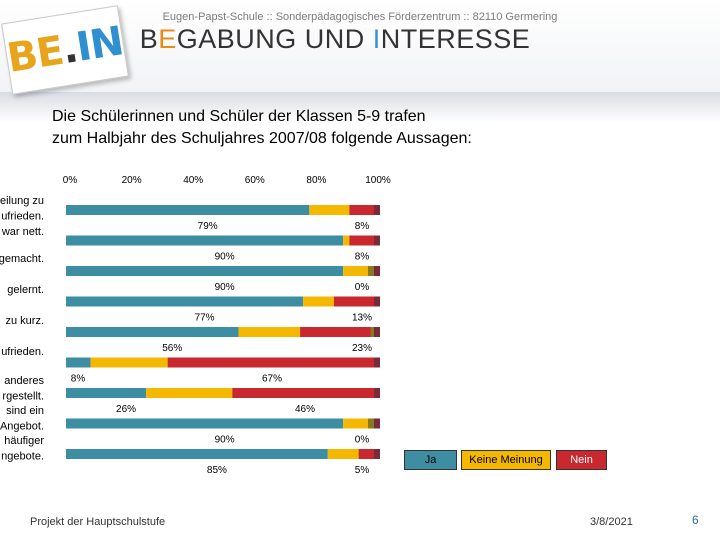 The width and height of the screenshot is (720, 540). Describe the element at coordinates (255, 180) in the screenshot. I see `x-tick-label: 60%` at that location.